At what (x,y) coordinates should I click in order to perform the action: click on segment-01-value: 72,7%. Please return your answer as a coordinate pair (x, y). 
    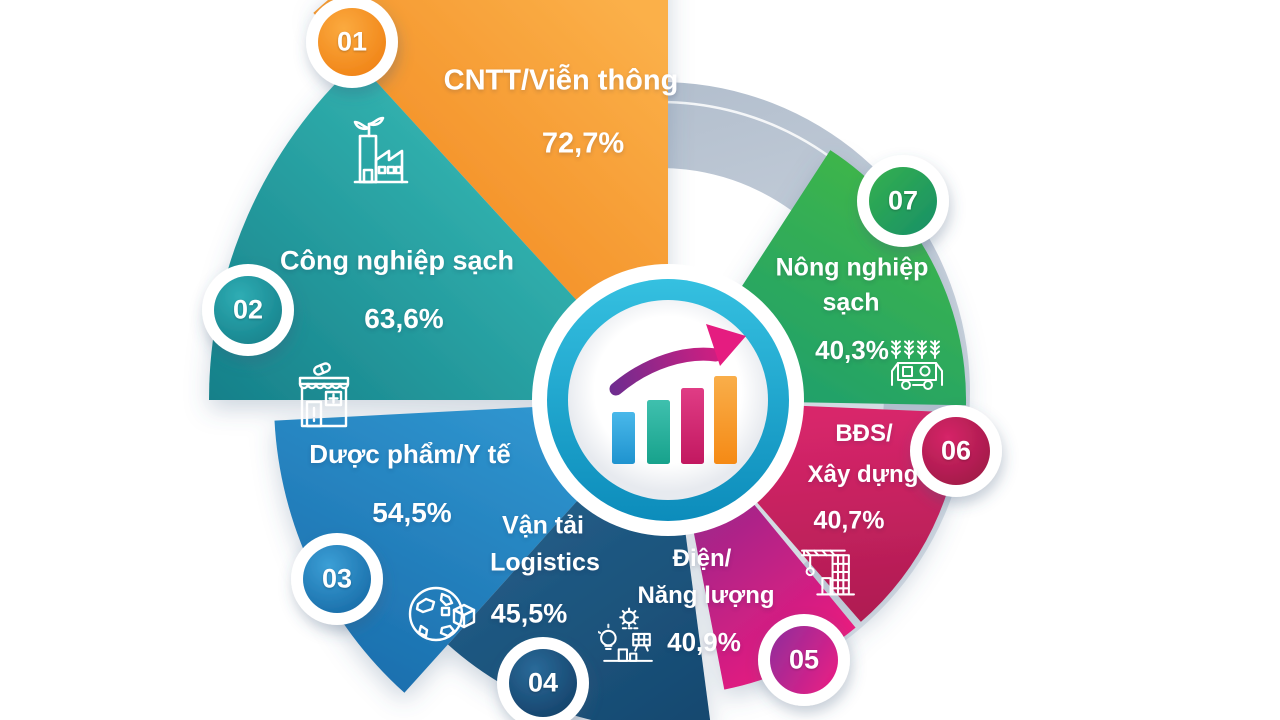
    Looking at the image, I should click on (583, 143).